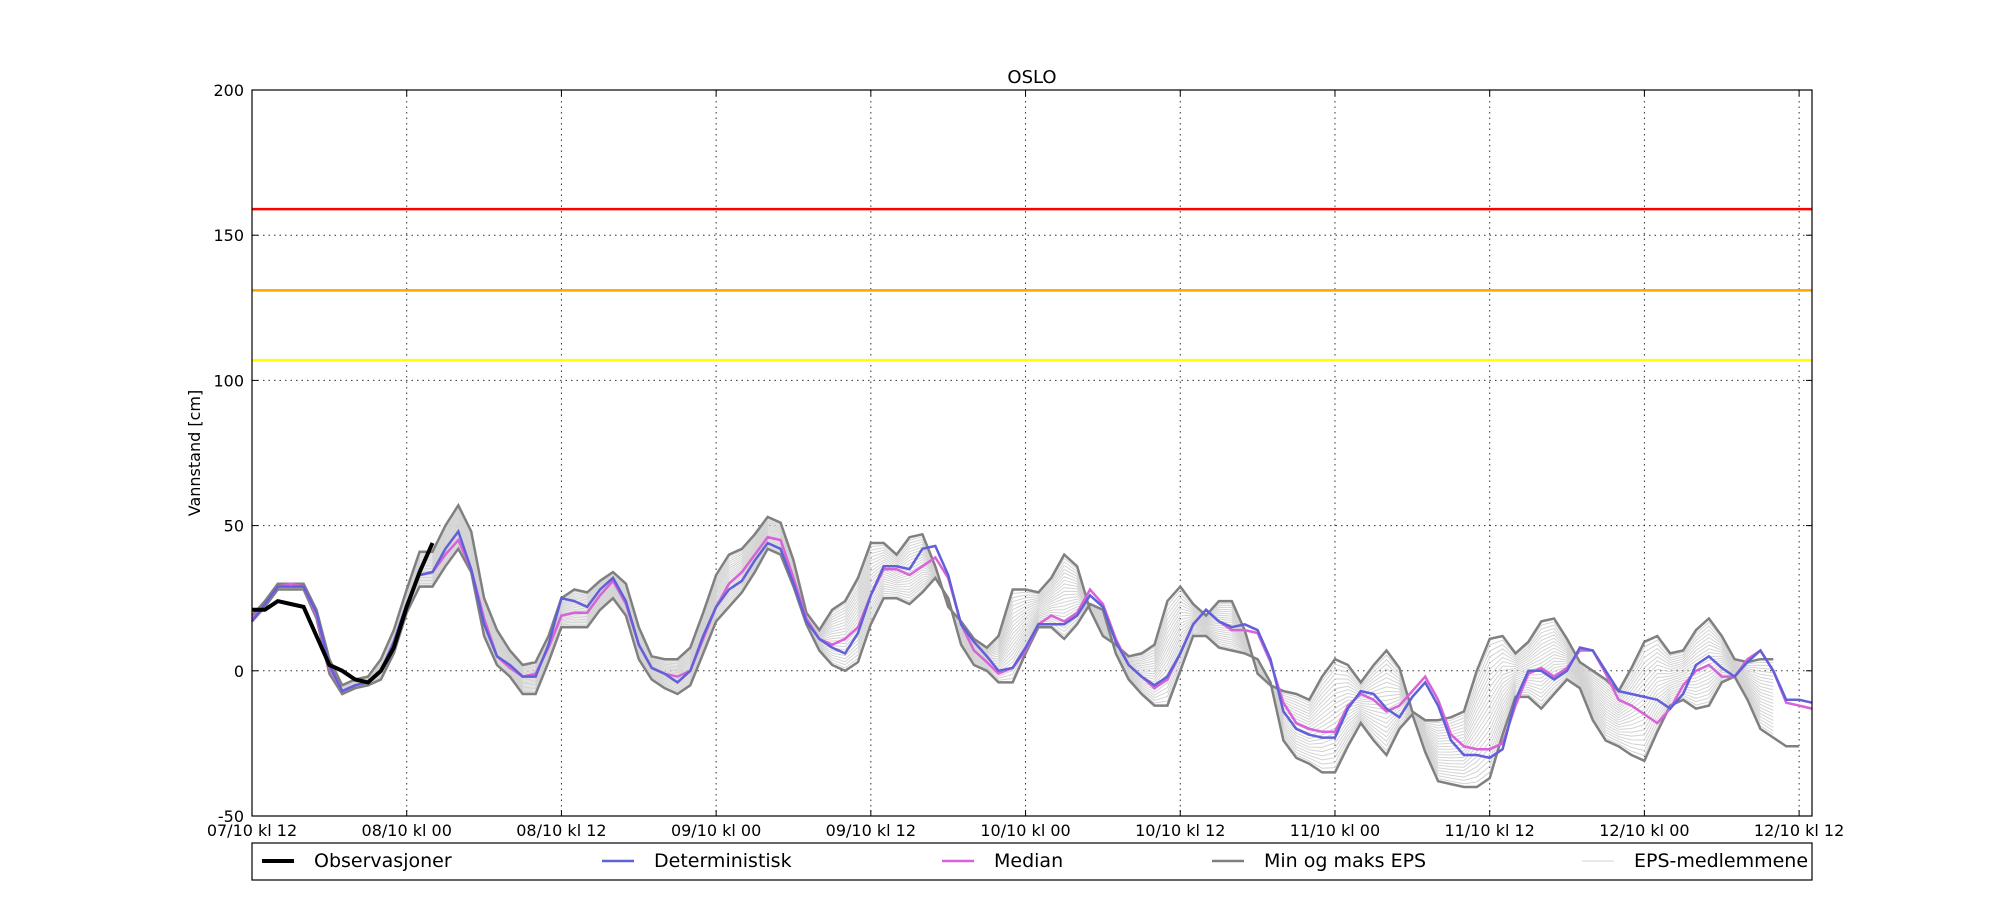  Describe the element at coordinates (1335, 830) in the screenshot. I see `x-tick-label: 11/10 kl 00` at that location.